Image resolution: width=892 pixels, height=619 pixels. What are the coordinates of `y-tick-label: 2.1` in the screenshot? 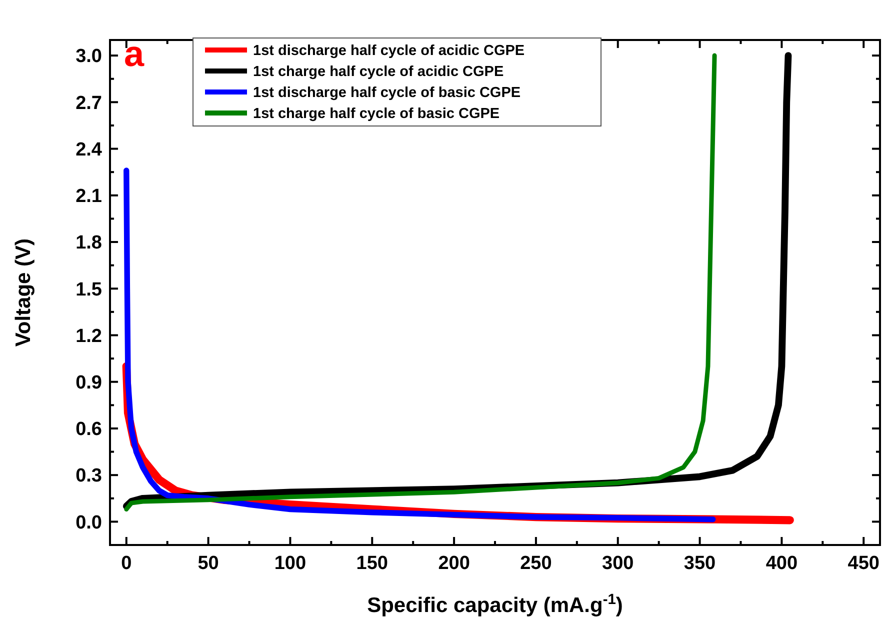 It's located at (89, 197).